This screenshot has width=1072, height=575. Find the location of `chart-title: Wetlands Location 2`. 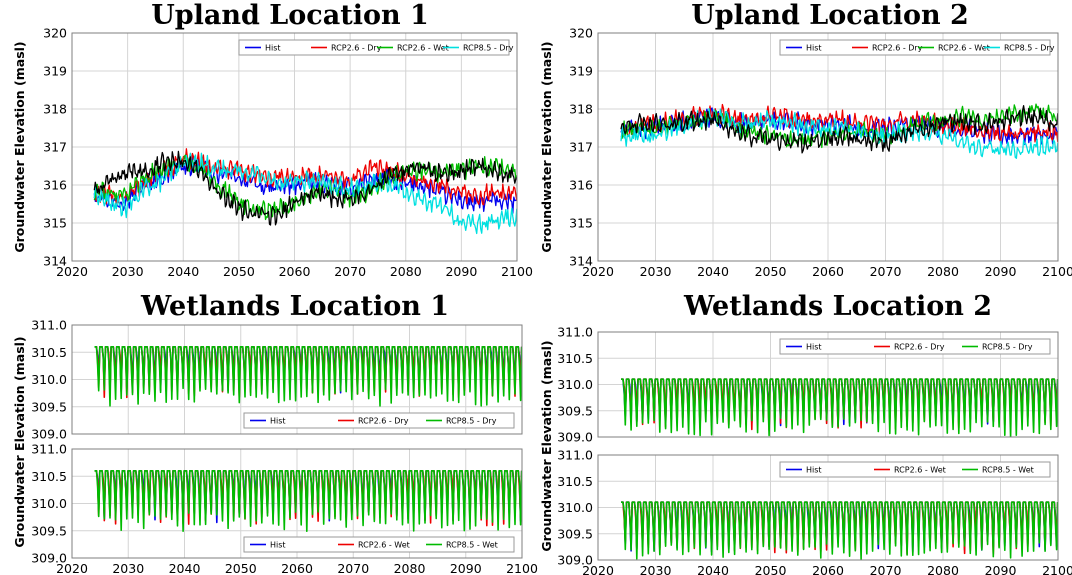

chart-title: Wetlands Location 2 is located at coordinates (837, 306).